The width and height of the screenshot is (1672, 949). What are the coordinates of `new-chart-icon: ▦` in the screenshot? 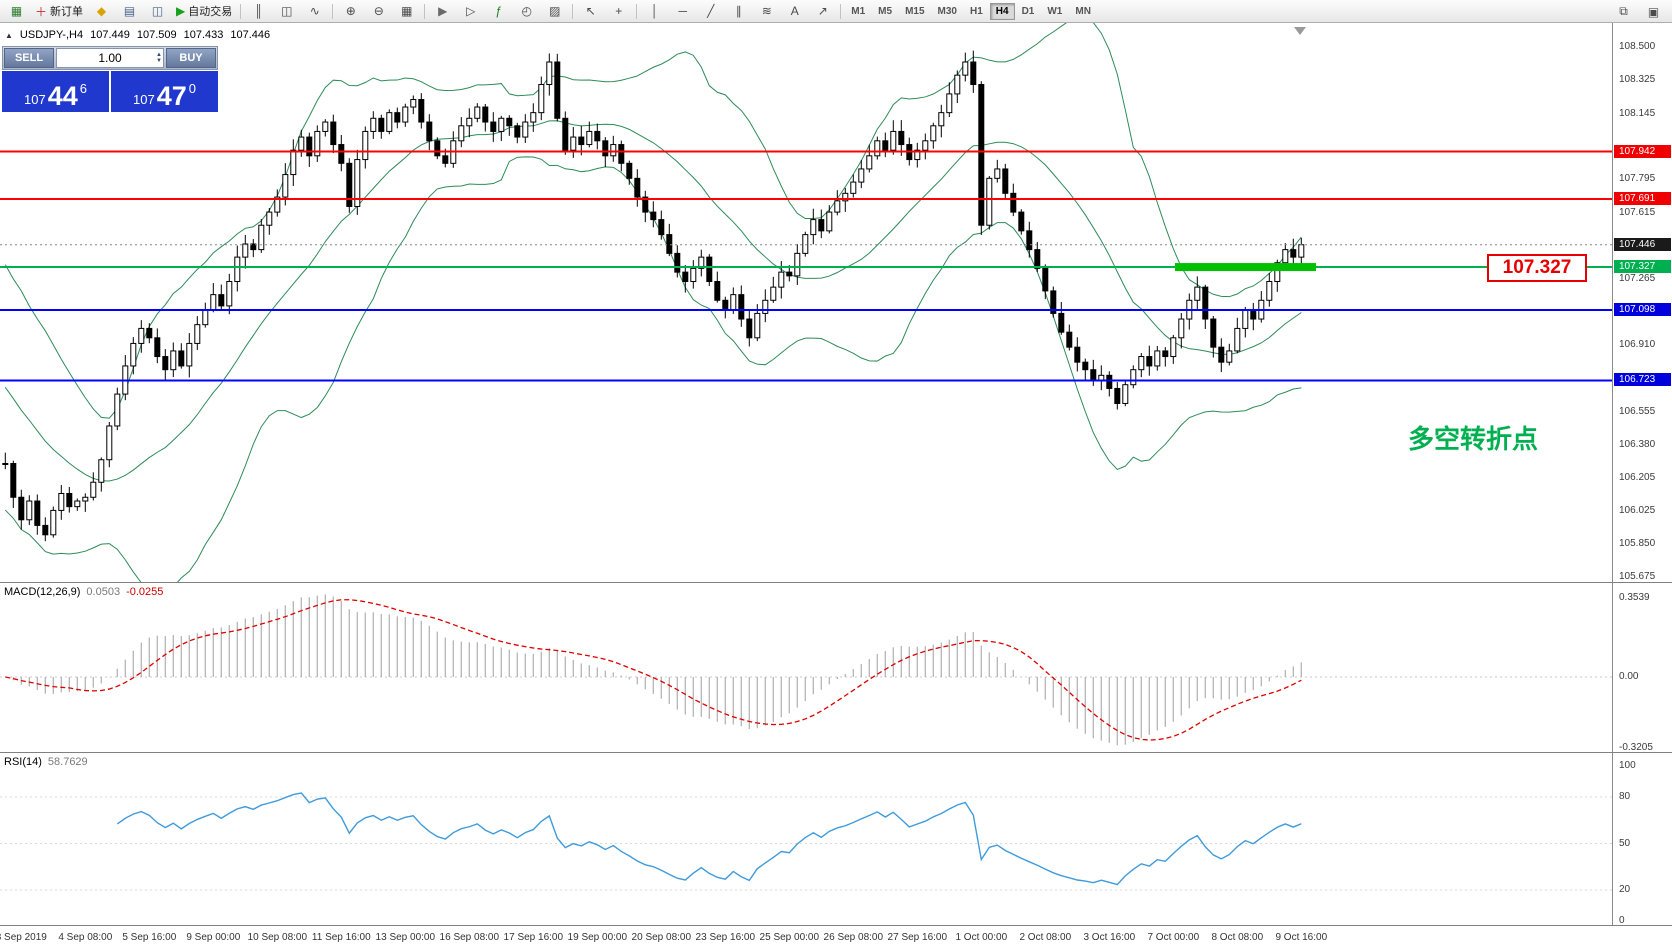 It's located at (16, 11).